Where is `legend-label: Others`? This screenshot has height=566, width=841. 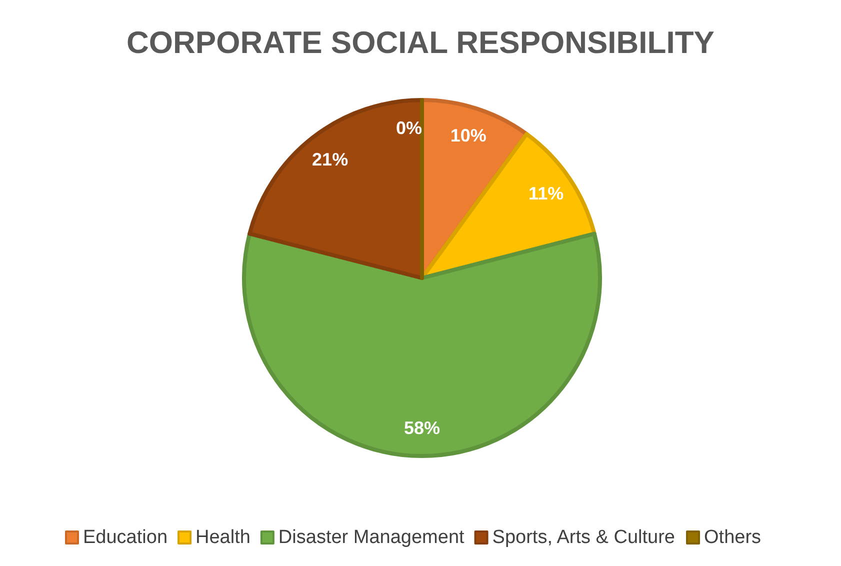 legend-label: Others is located at coordinates (733, 537).